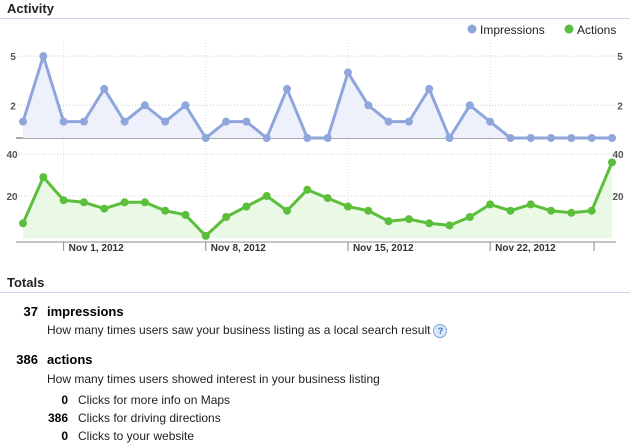 The width and height of the screenshot is (630, 444). I want to click on directions-clicks-count: 386, so click(57, 418).